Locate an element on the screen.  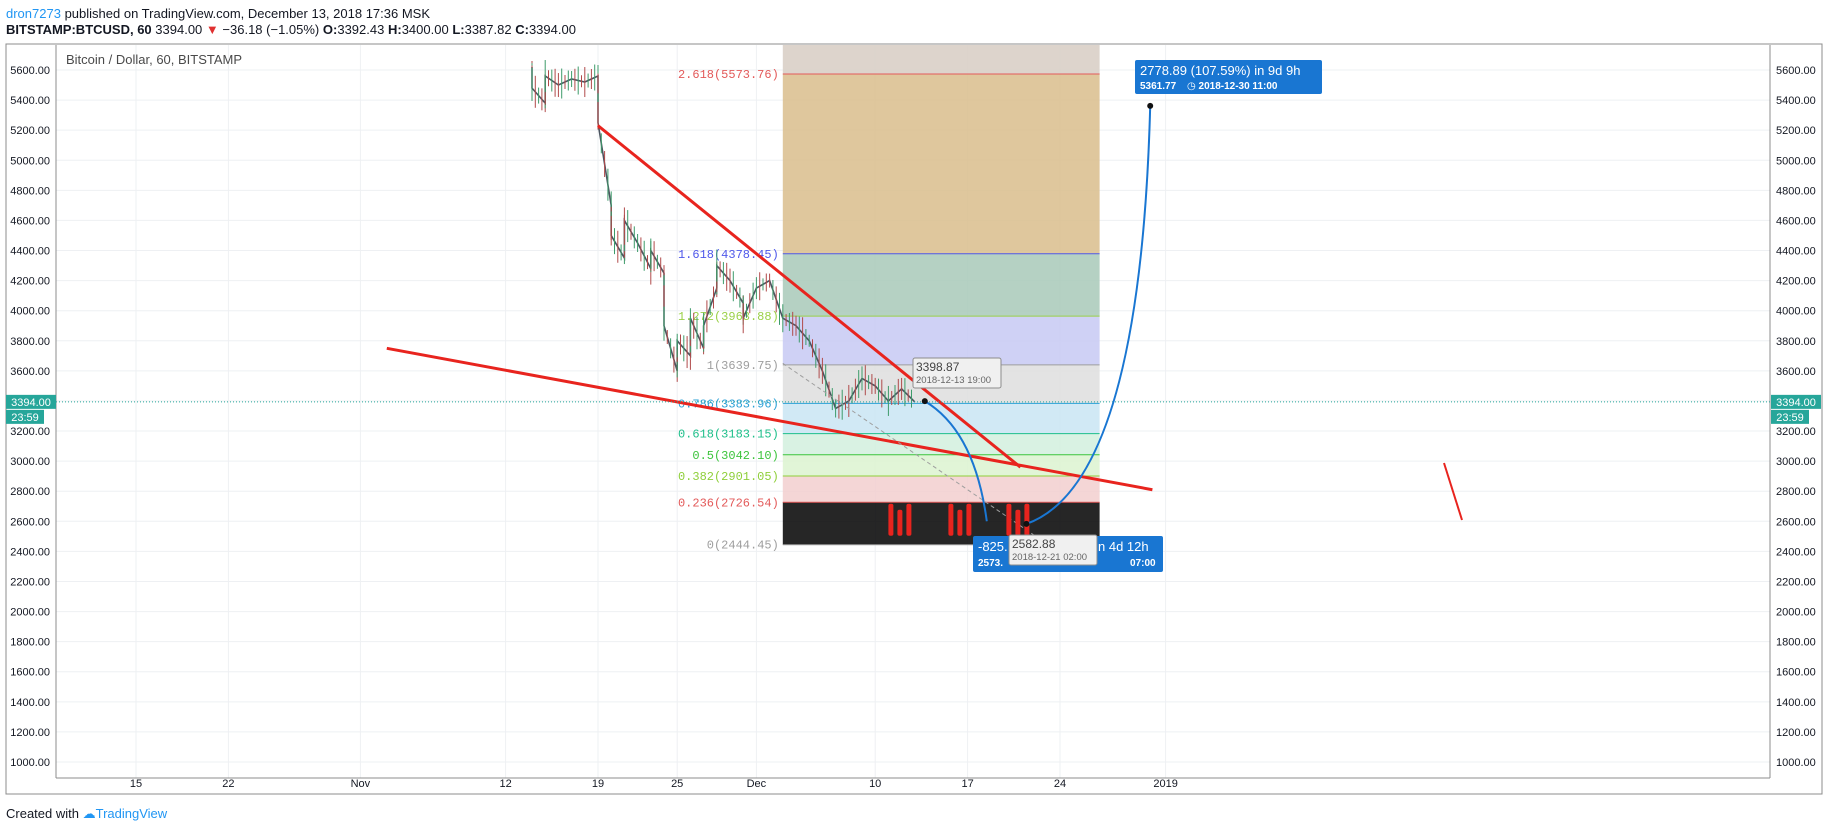
drawing-decorations is located at coordinates (1175, 499).